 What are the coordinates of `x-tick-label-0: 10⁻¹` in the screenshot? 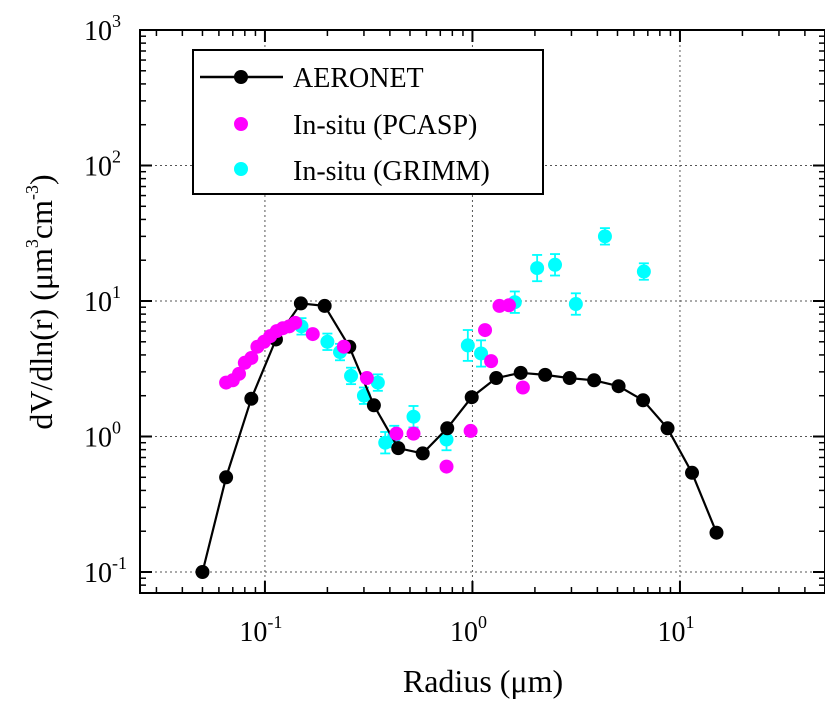 It's located at (260, 630).